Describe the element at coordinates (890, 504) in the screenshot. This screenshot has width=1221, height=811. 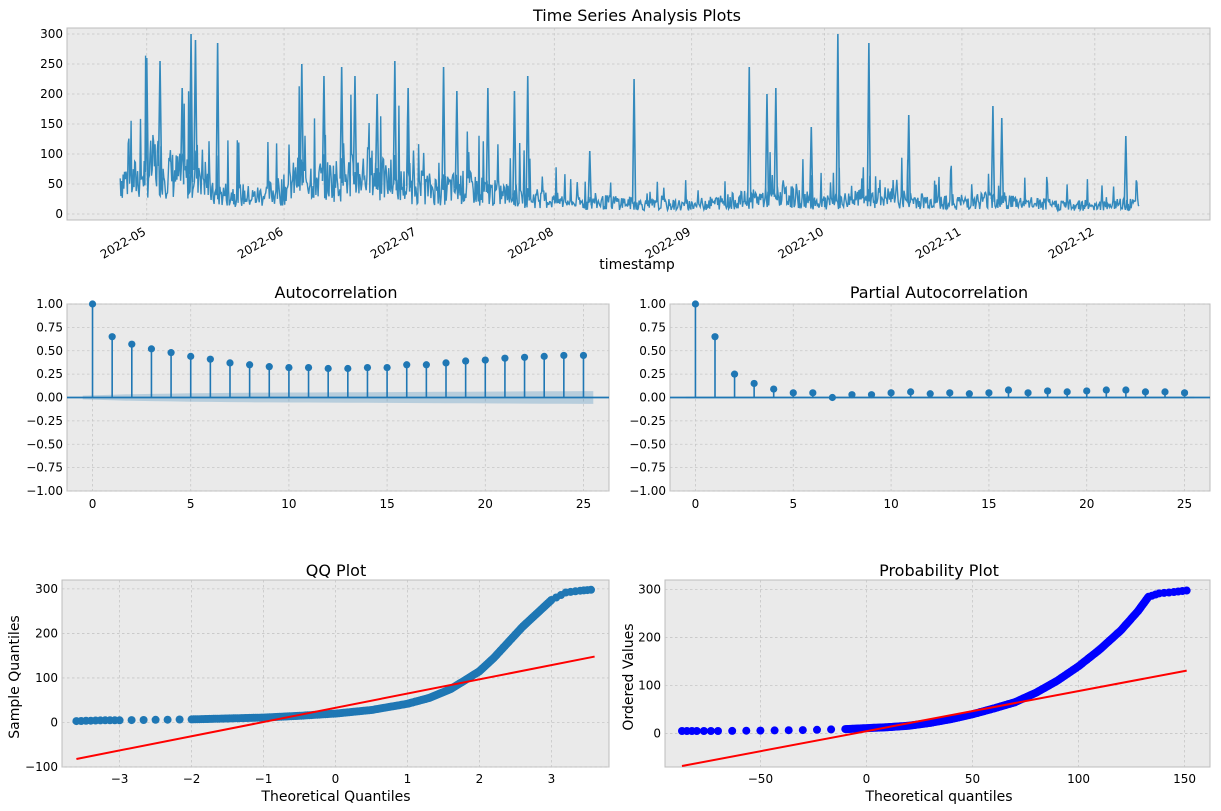
I see `pacf-xtick-label: 10` at that location.